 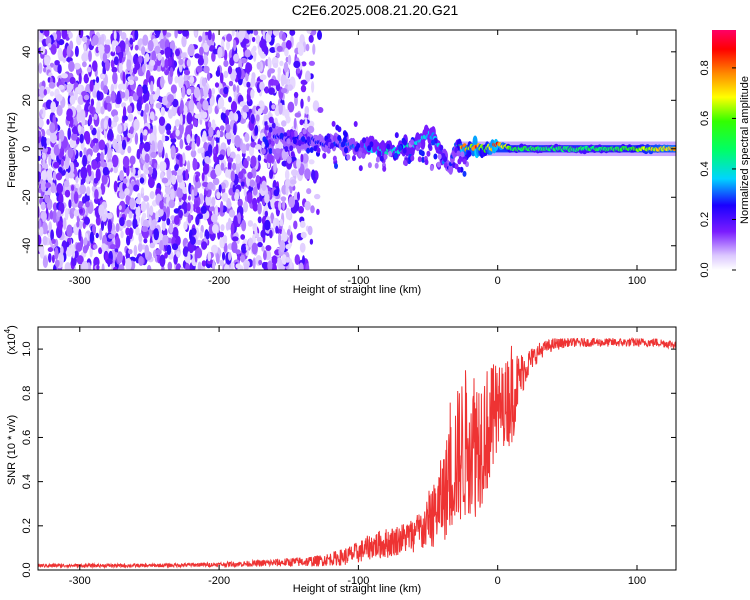 What do you see at coordinates (475, 141) in the screenshot?
I see `spectrogram-ridge-halo` at bounding box center [475, 141].